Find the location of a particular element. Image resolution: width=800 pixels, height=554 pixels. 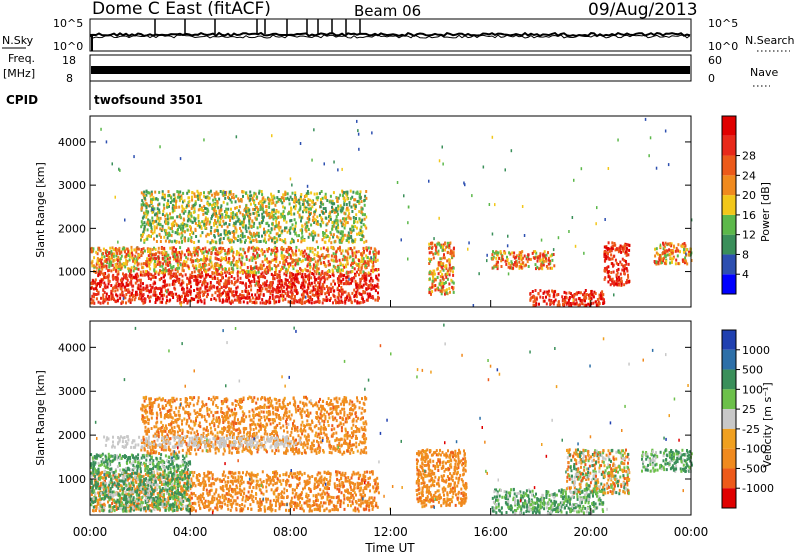

velocity-cell is located at coordinates (175, 500).